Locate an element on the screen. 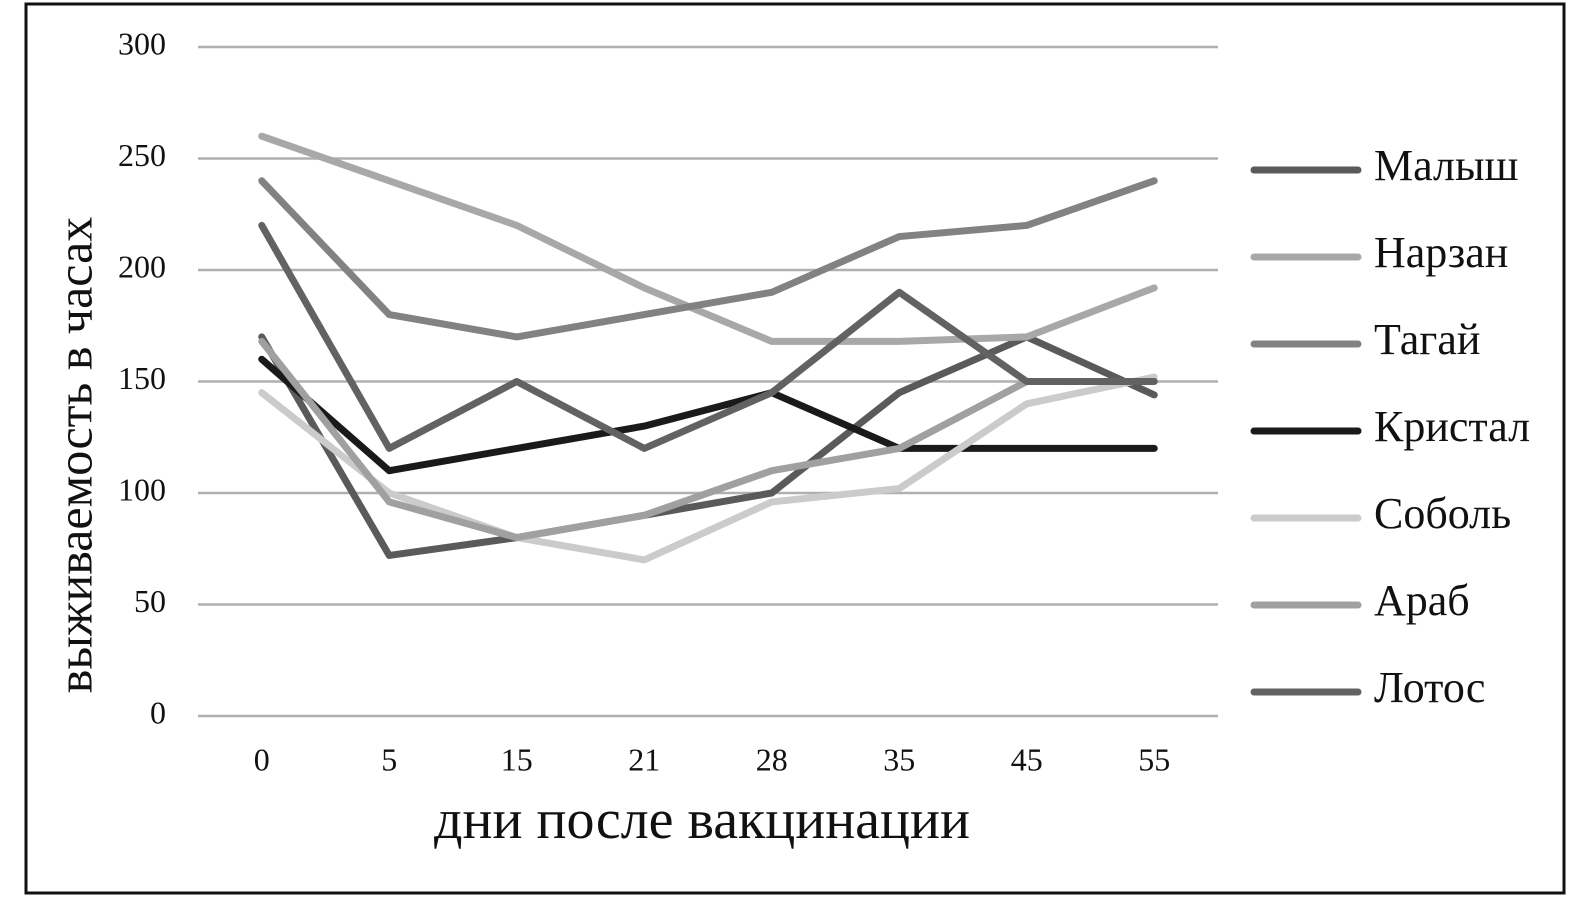 Image resolution: width=1590 pixels, height=909 pixels. legend-label: Нарзан is located at coordinates (1441, 252).